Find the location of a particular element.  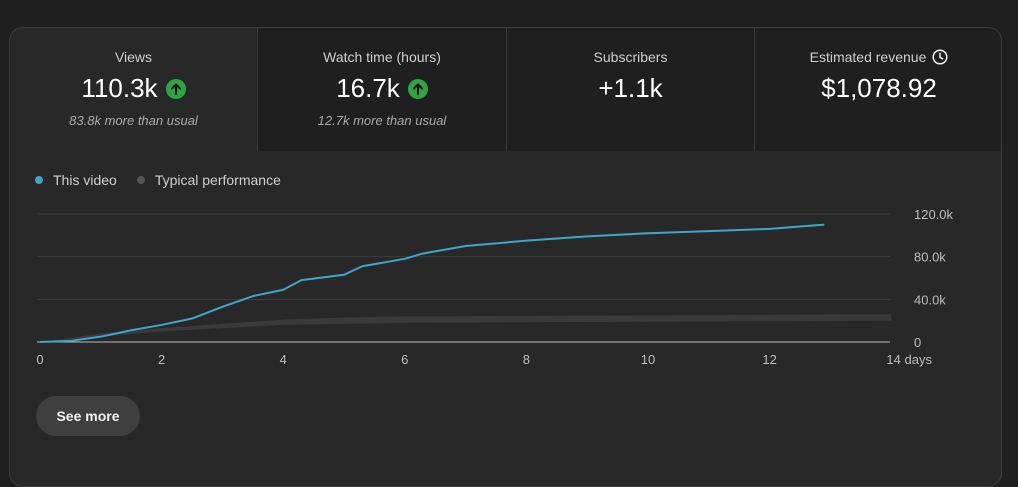

revenue-value-row: $1,078.92 is located at coordinates (878, 88).